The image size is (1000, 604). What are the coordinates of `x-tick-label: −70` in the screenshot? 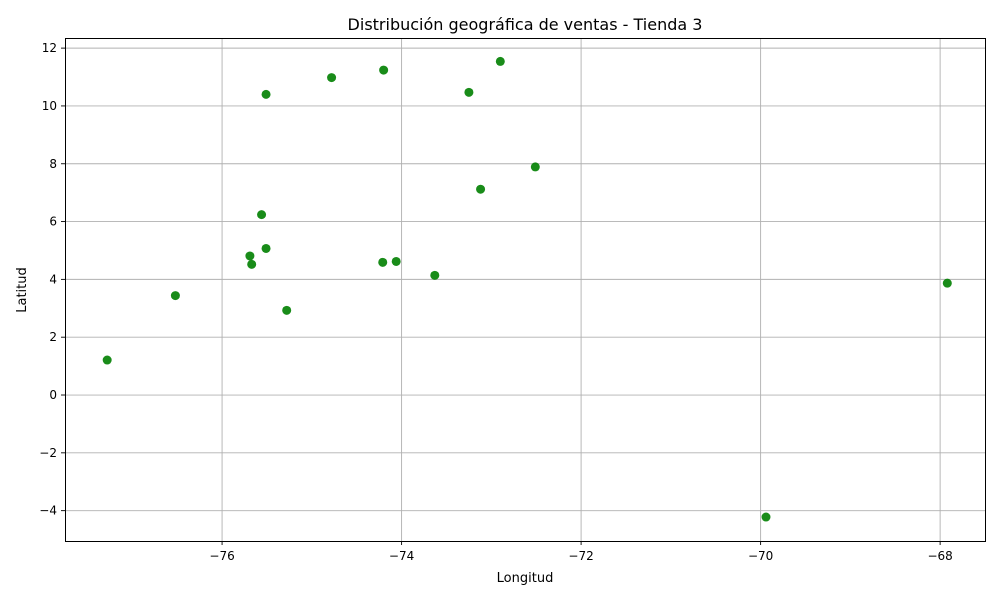 It's located at (760, 556).